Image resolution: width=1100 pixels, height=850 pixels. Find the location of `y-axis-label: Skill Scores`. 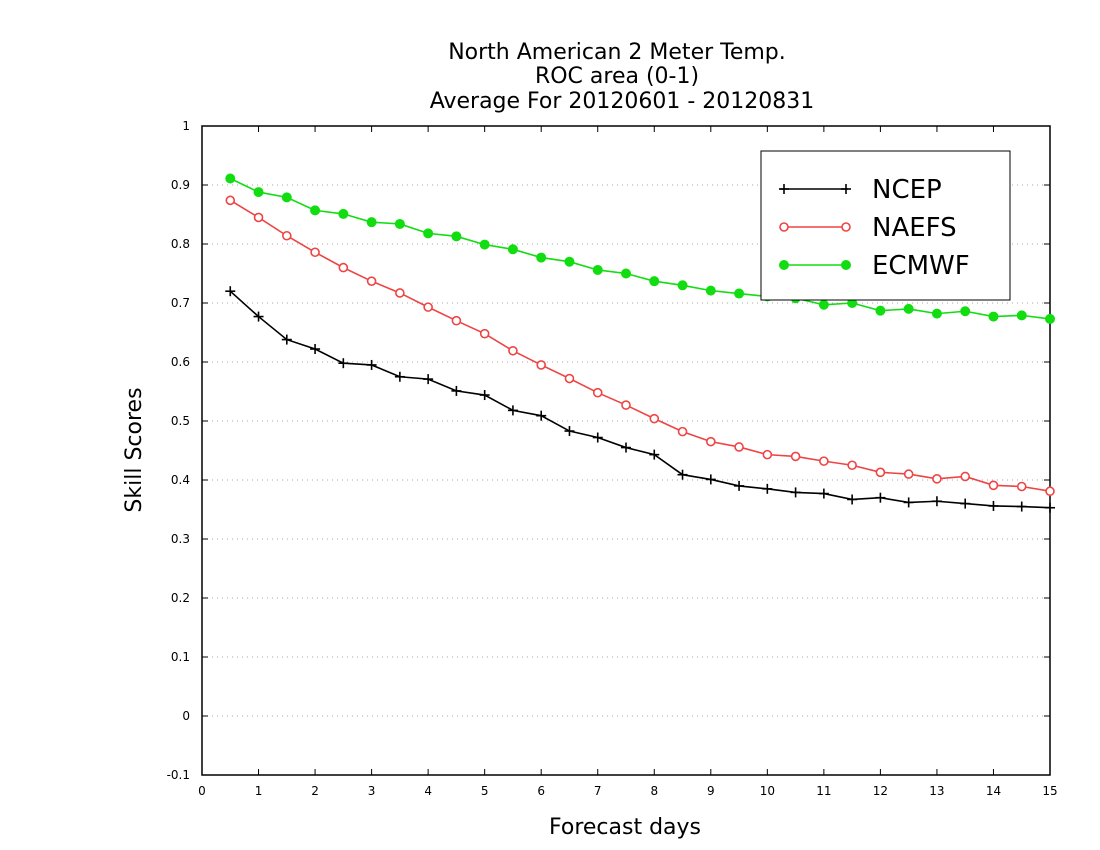

y-axis-label: Skill Scores is located at coordinates (134, 449).